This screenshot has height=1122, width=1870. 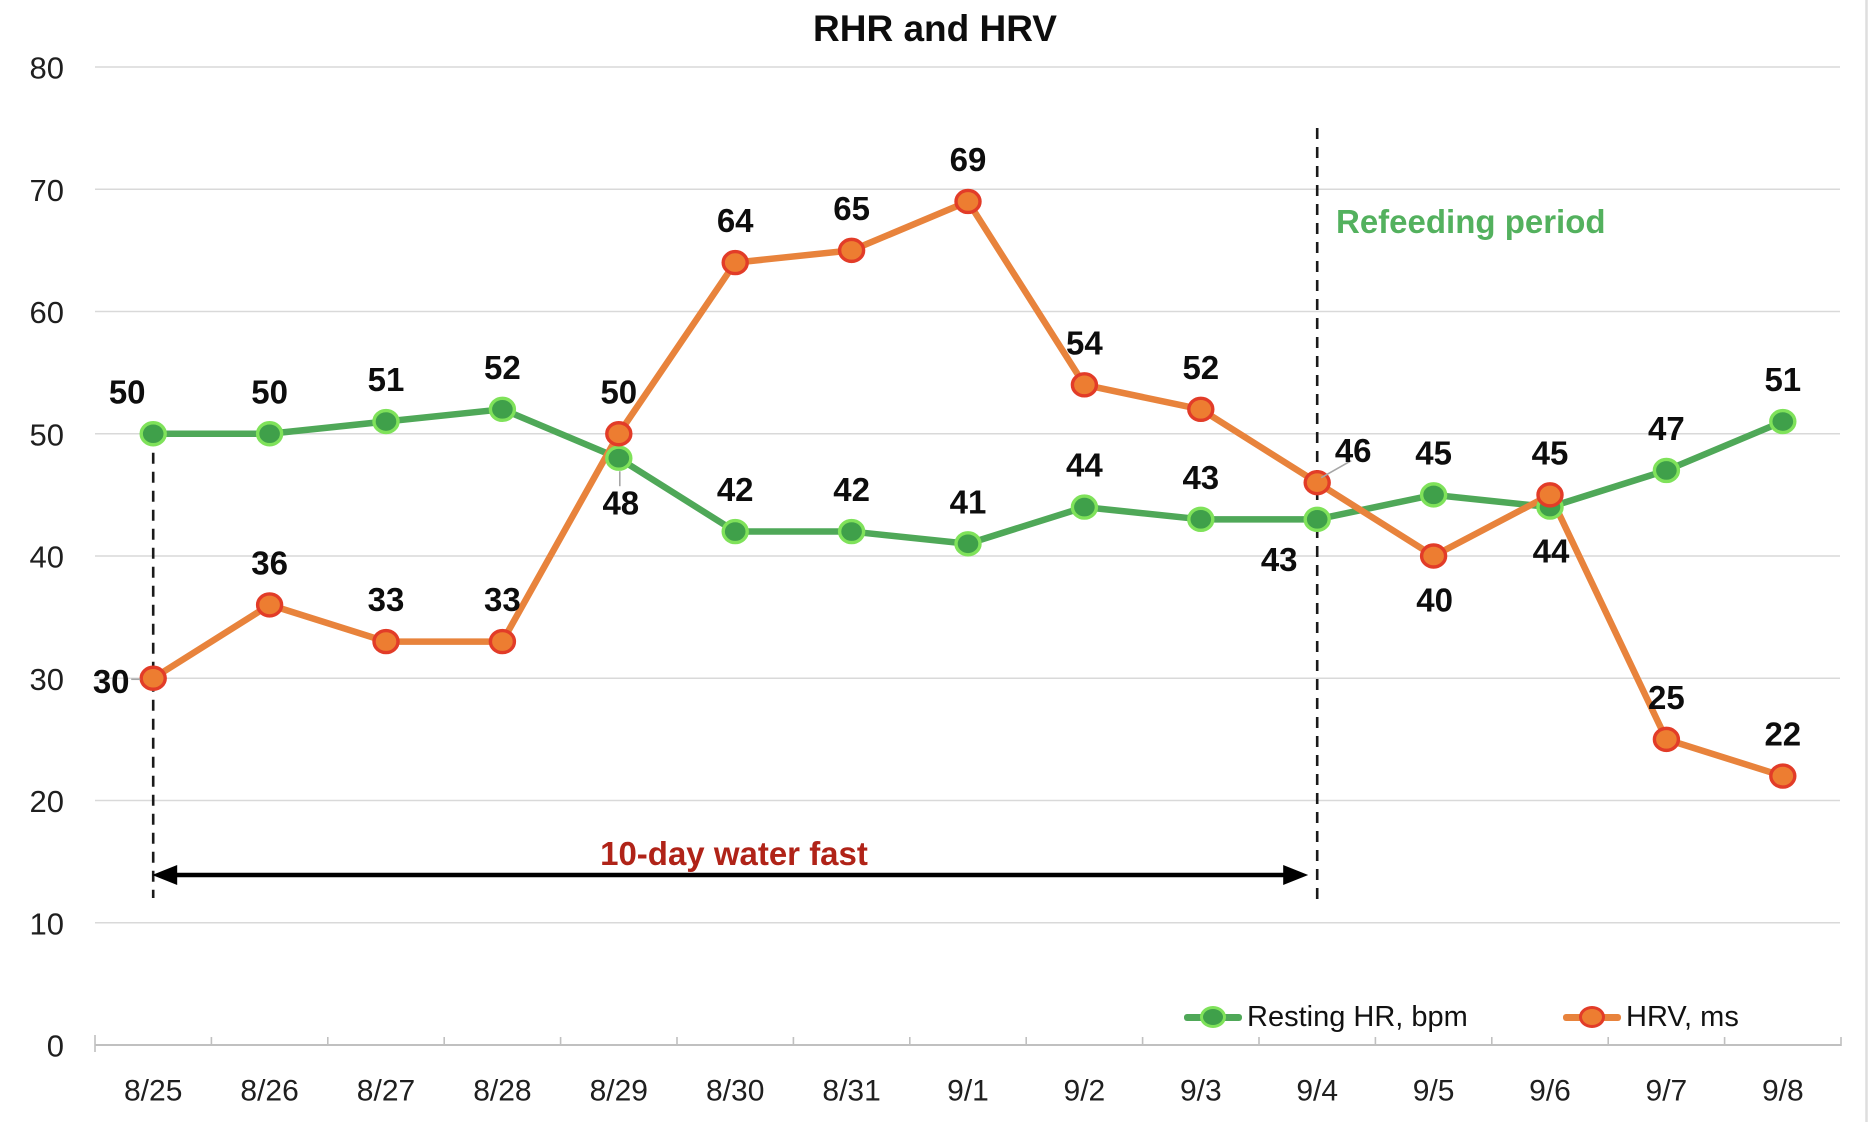 I want to click on legend-item-hrv: HRV, ms, so click(x=1651, y=1017).